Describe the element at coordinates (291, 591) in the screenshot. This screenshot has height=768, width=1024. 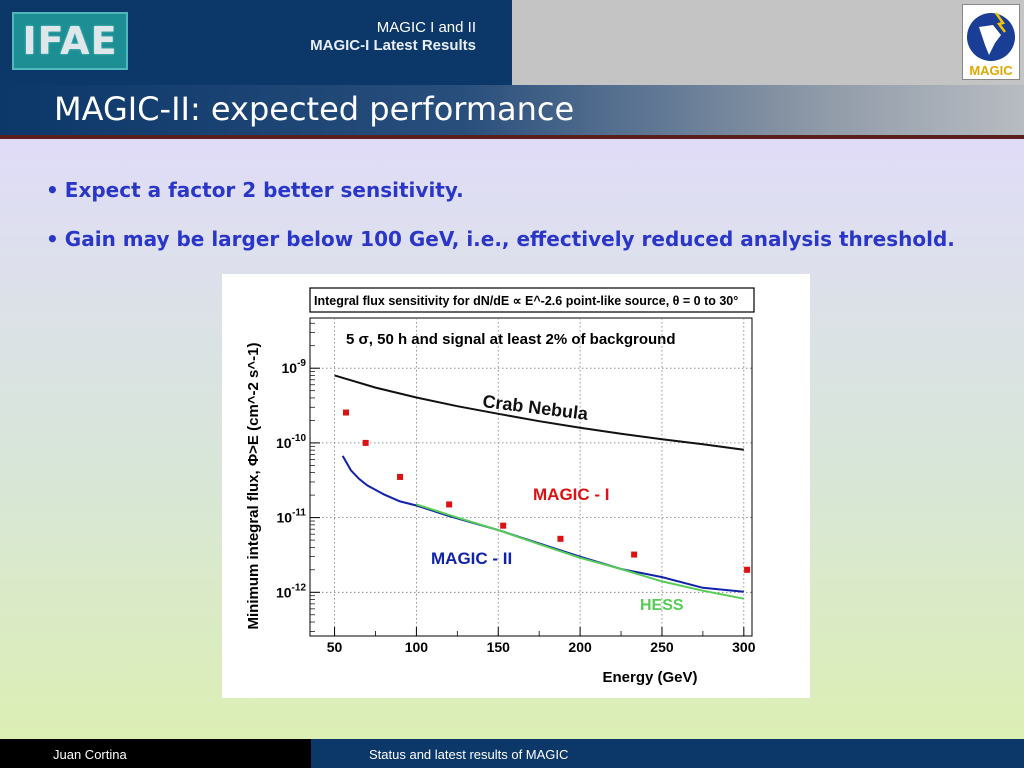
I see `y-tick-label: 10-12` at that location.